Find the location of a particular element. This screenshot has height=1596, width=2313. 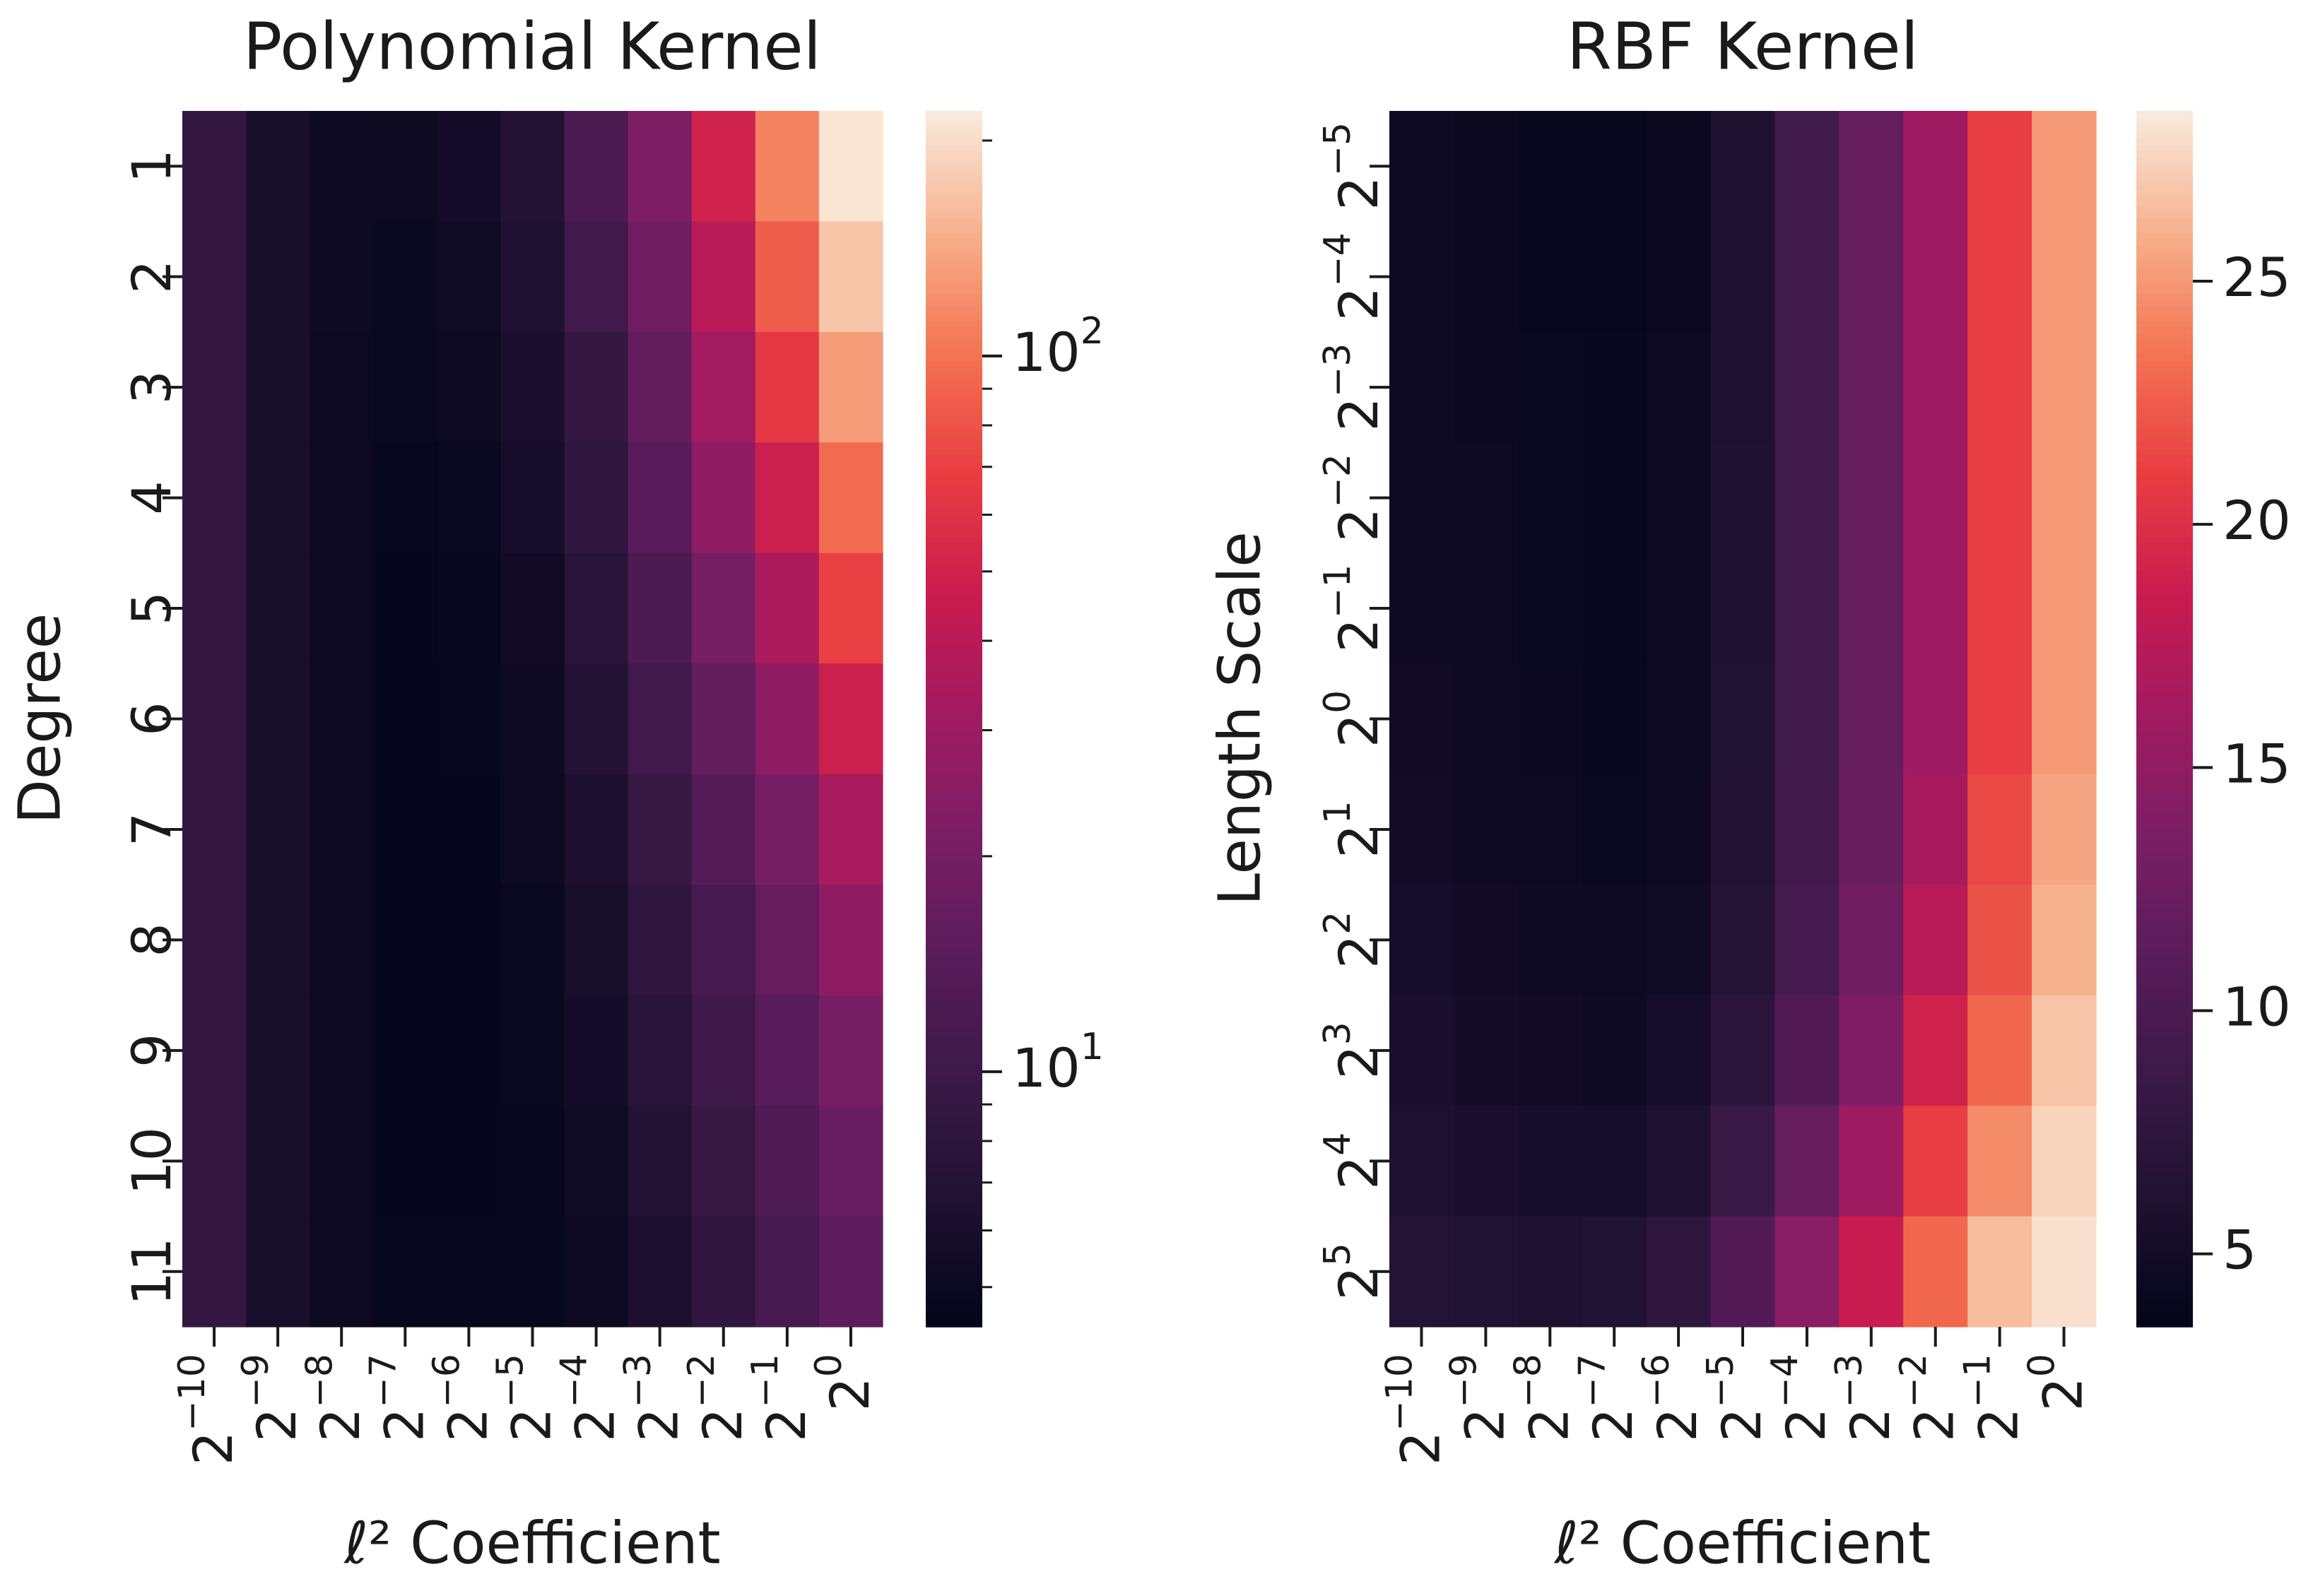

y-tick-label: 24 is located at coordinates (1354, 1162).